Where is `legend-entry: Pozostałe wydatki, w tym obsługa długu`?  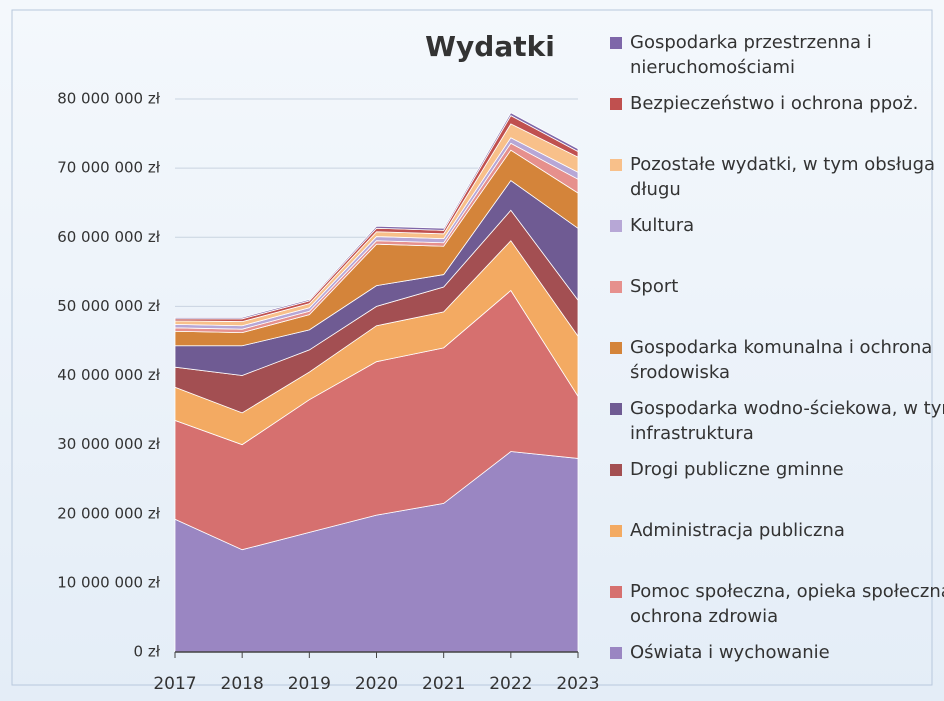
legend-entry: Pozostałe wydatki, w tym obsługa długu is located at coordinates (777, 177).